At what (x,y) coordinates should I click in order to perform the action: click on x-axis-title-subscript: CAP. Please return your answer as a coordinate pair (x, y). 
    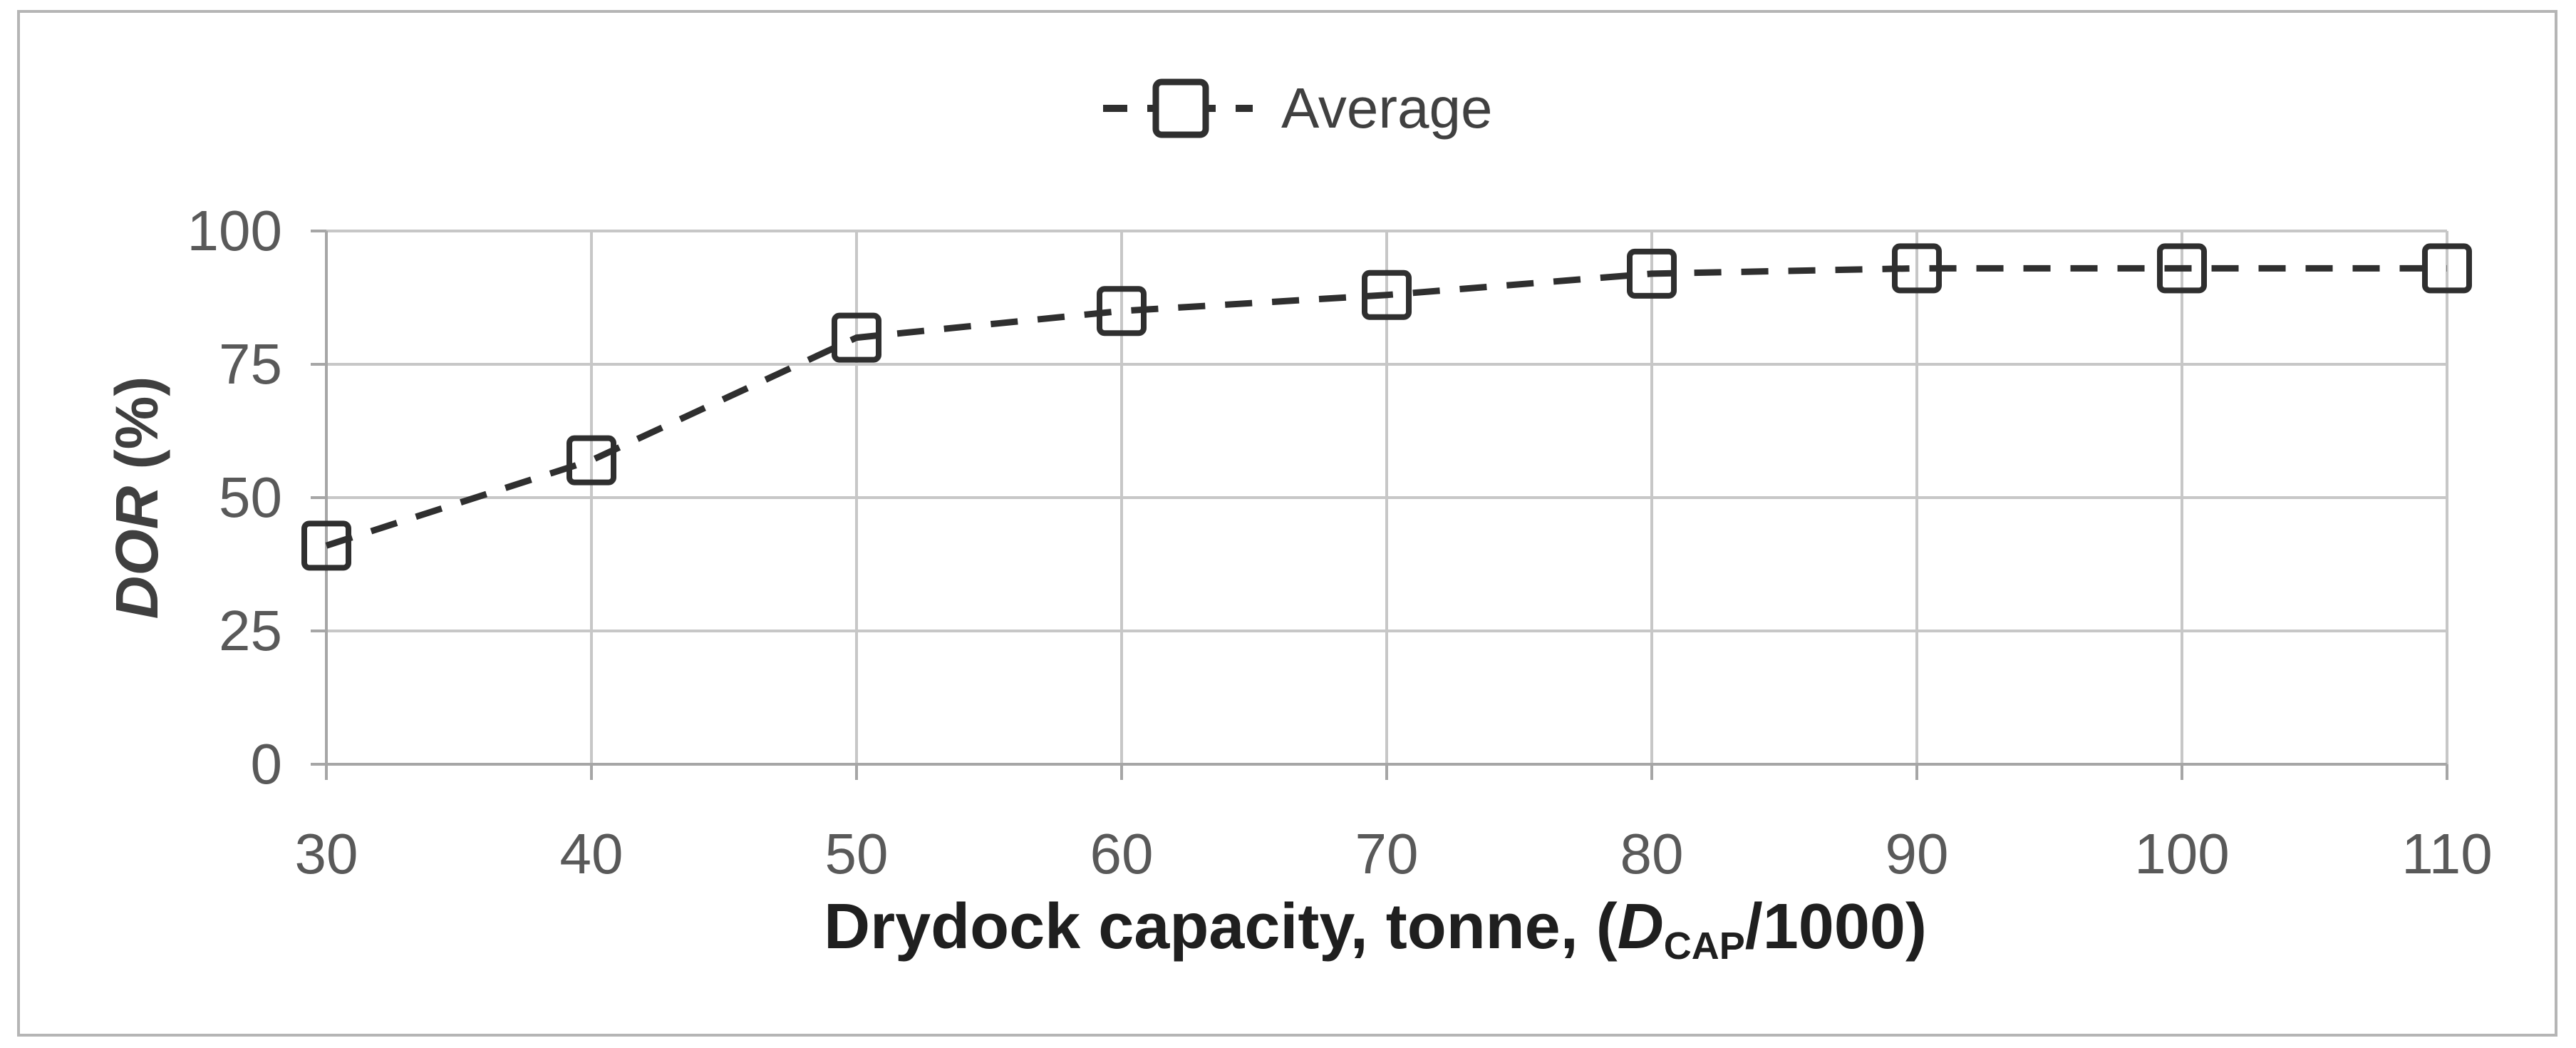
    Looking at the image, I should click on (1704, 946).